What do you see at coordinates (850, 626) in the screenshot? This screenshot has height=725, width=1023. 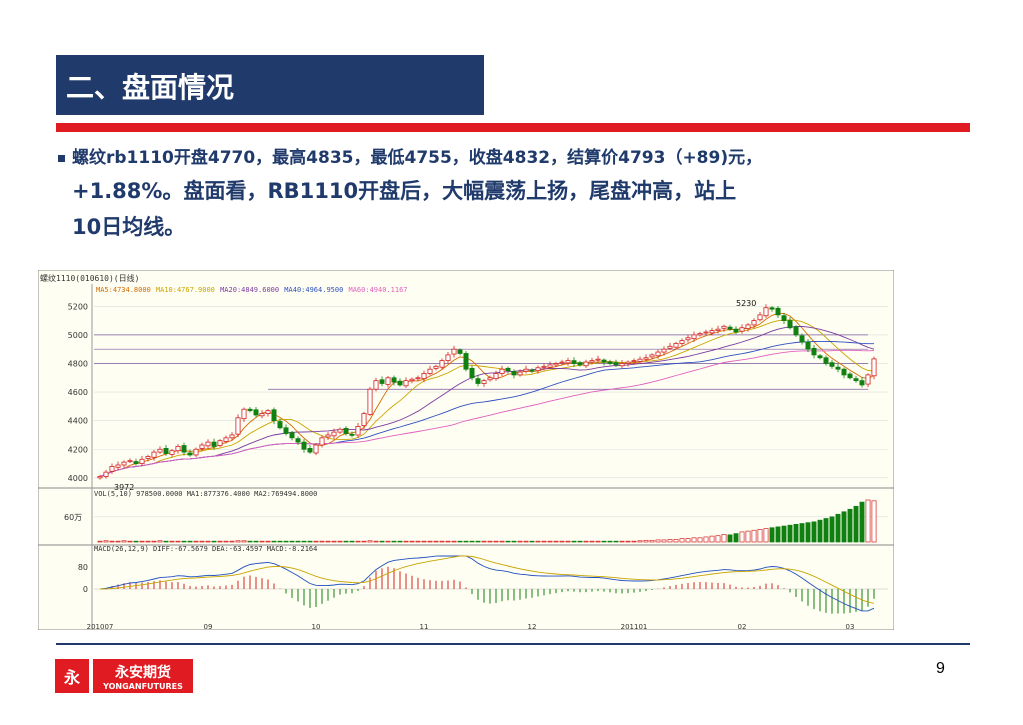 I see `x-axis-label: 03` at bounding box center [850, 626].